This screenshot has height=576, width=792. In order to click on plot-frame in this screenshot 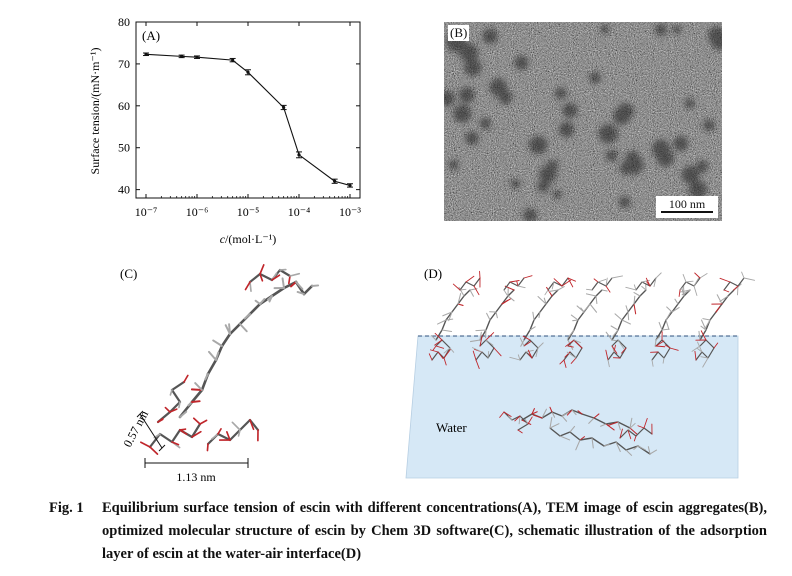, I will do `click(248, 110)`.